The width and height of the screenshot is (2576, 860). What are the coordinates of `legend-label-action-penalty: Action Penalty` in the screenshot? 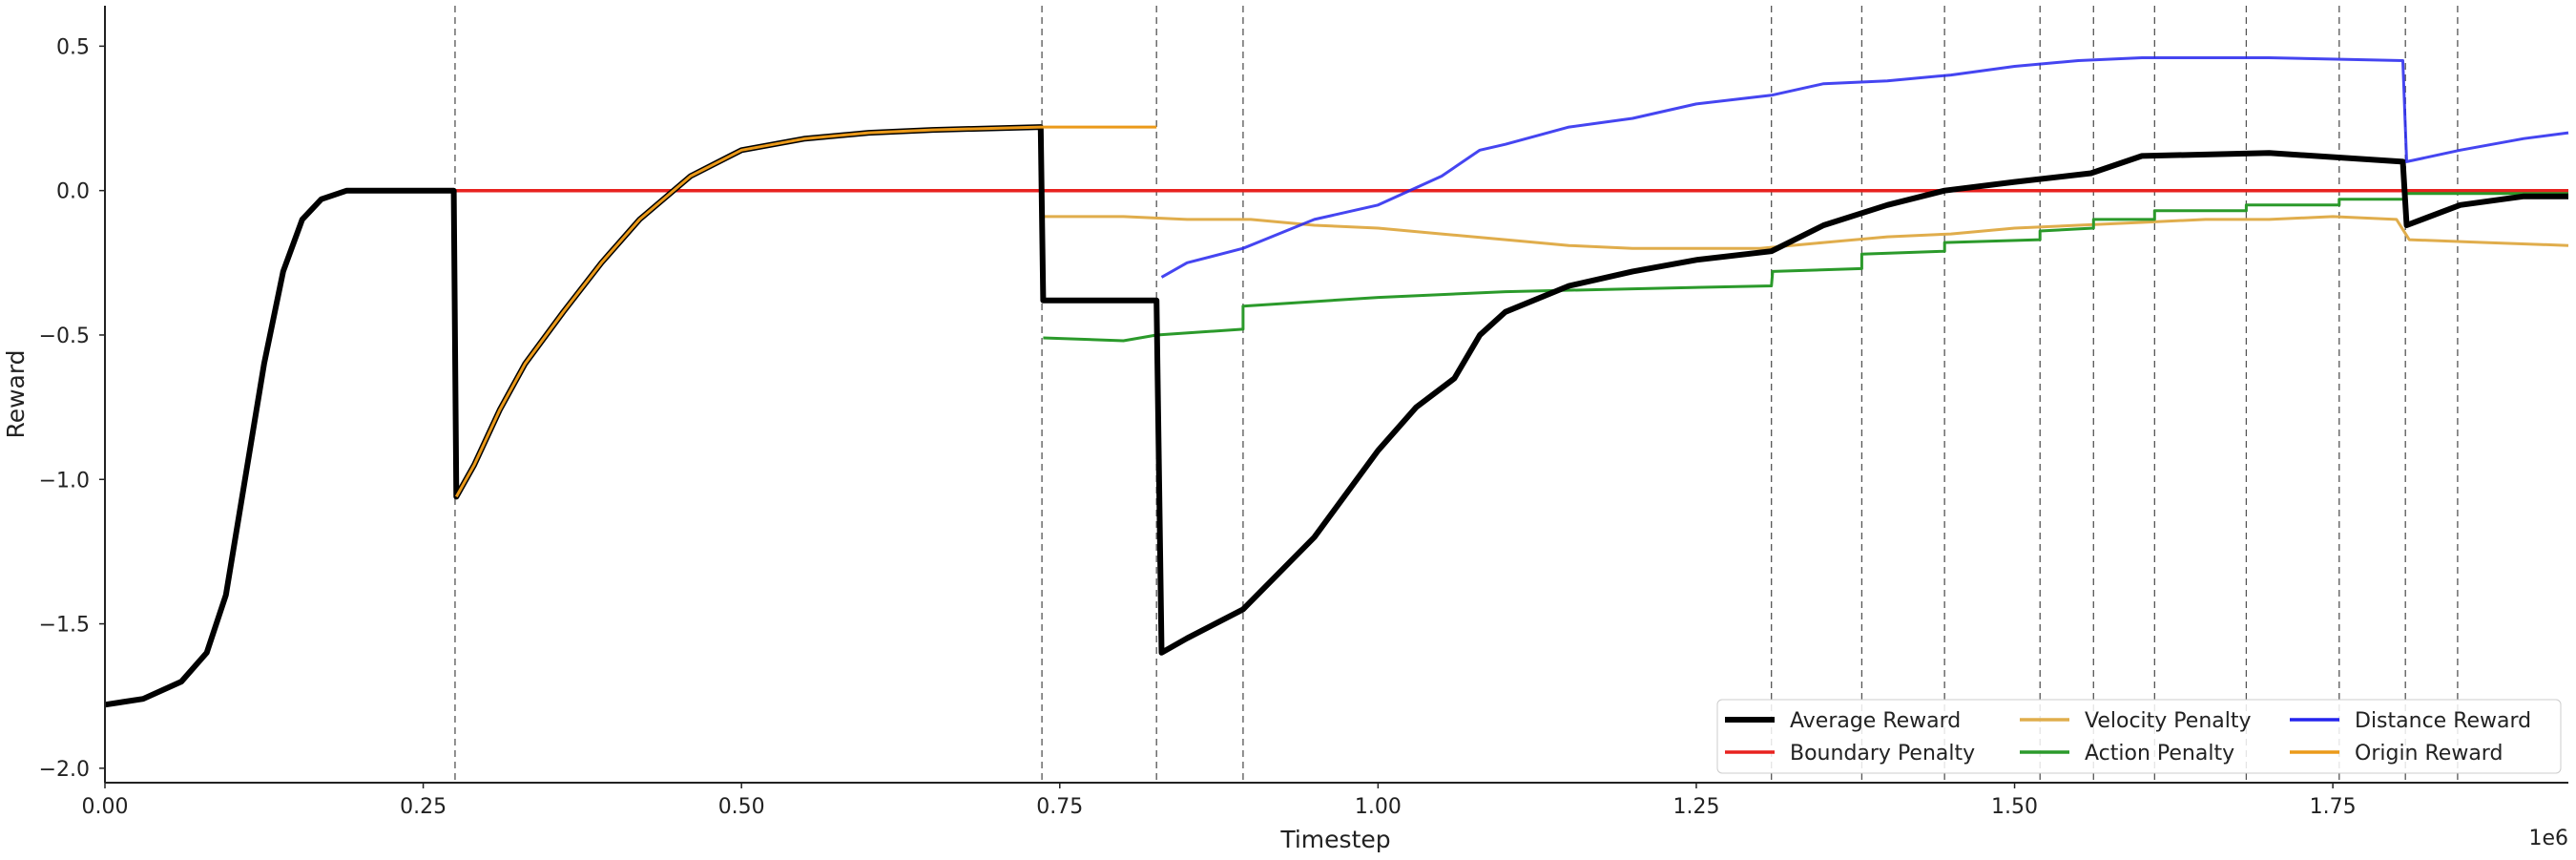 It's located at (2159, 754).